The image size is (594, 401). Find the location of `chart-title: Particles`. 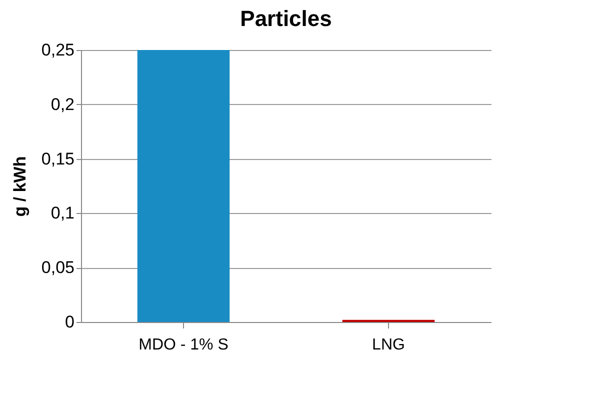

chart-title: Particles is located at coordinates (286, 18).